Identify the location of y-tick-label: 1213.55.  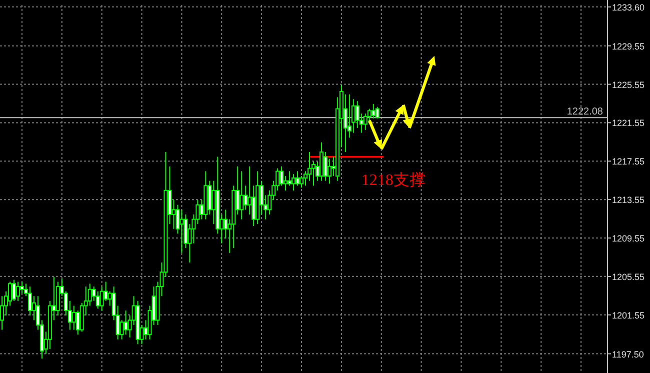
(628, 200).